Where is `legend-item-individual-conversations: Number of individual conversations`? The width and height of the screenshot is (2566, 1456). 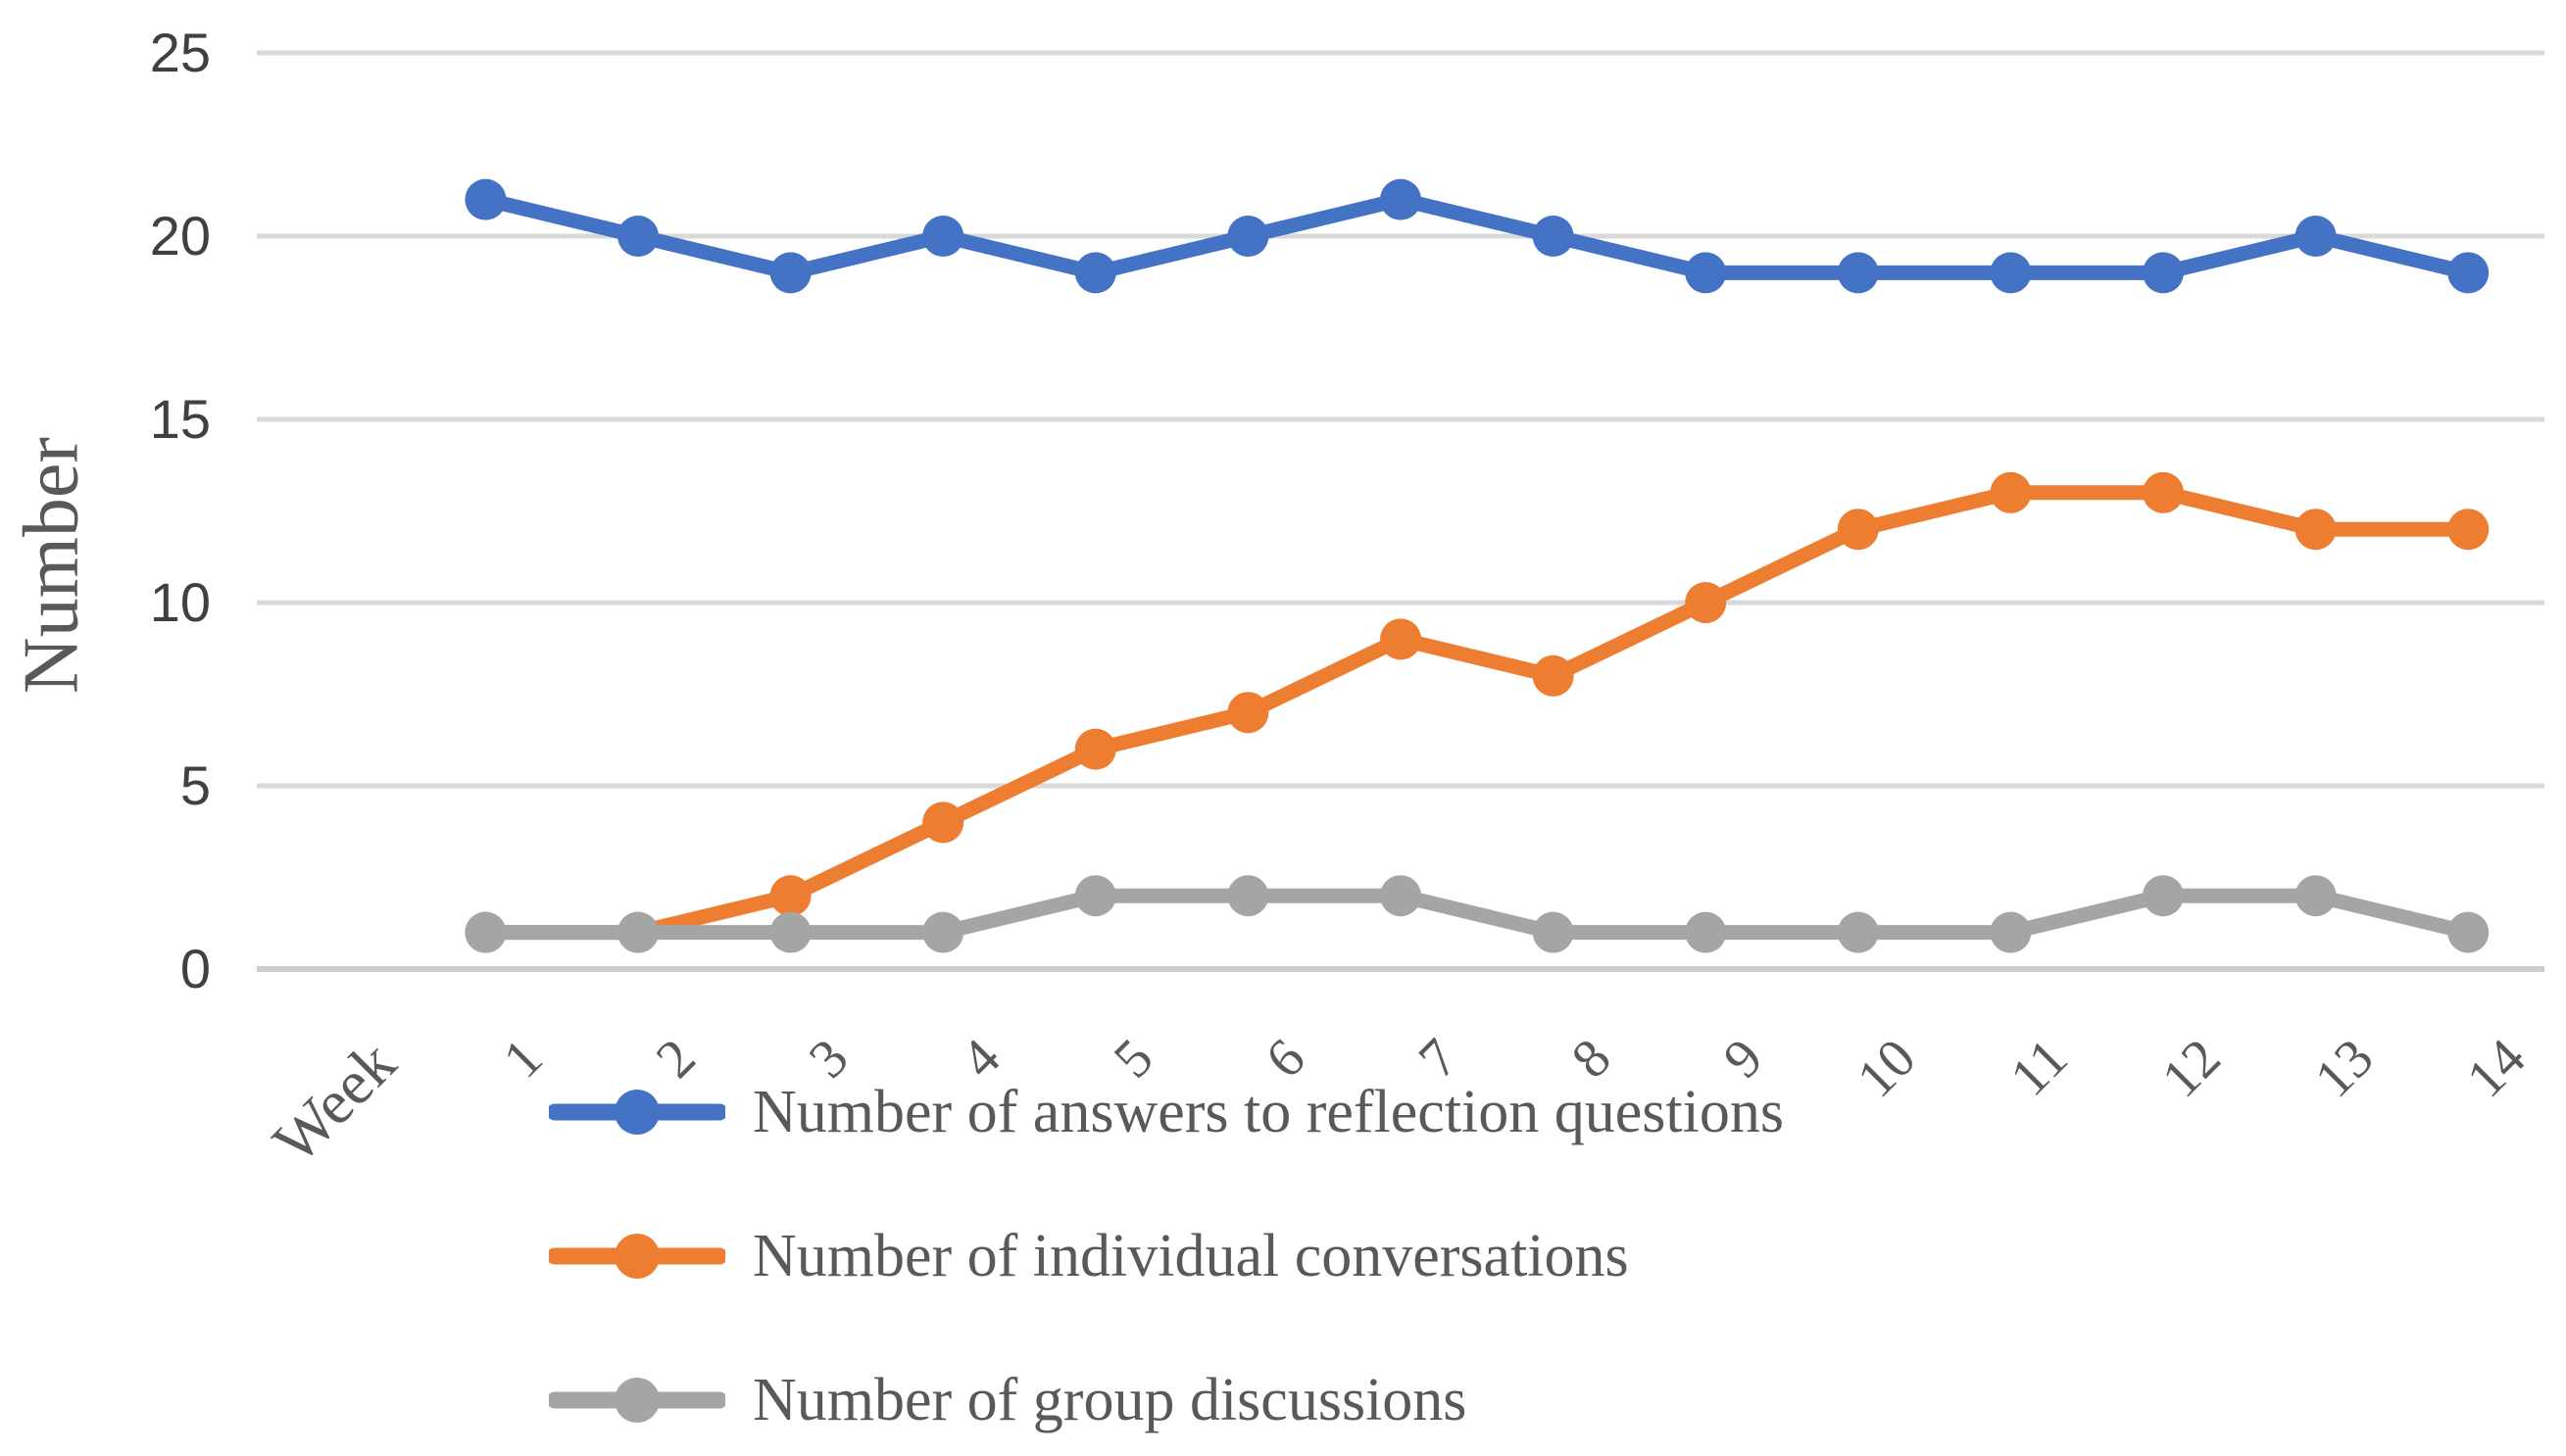
legend-item-individual-conversations: Number of individual conversations is located at coordinates (1166, 1256).